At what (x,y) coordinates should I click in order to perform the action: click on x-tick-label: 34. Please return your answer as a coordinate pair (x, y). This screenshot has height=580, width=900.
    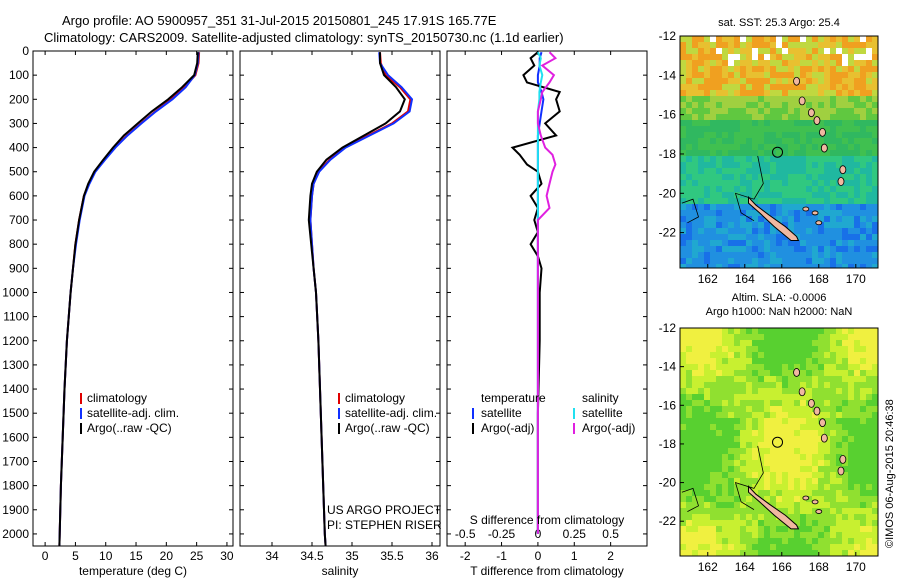
    Looking at the image, I should click on (272, 556).